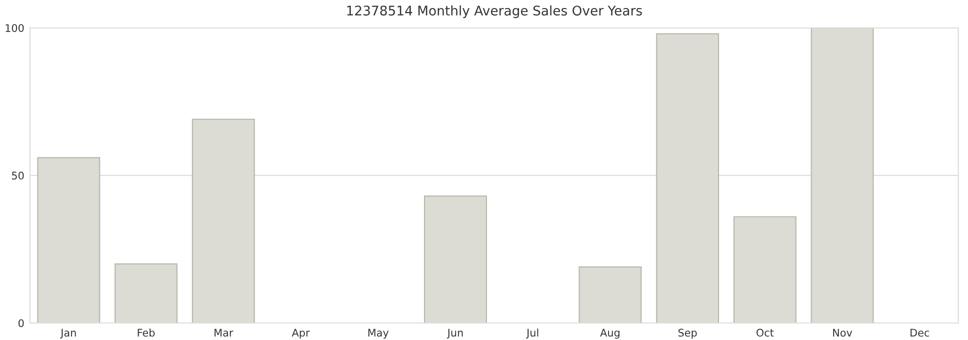 This screenshot has height=340, width=968. What do you see at coordinates (687, 333) in the screenshot?
I see `x-tick-label: Sep` at bounding box center [687, 333].